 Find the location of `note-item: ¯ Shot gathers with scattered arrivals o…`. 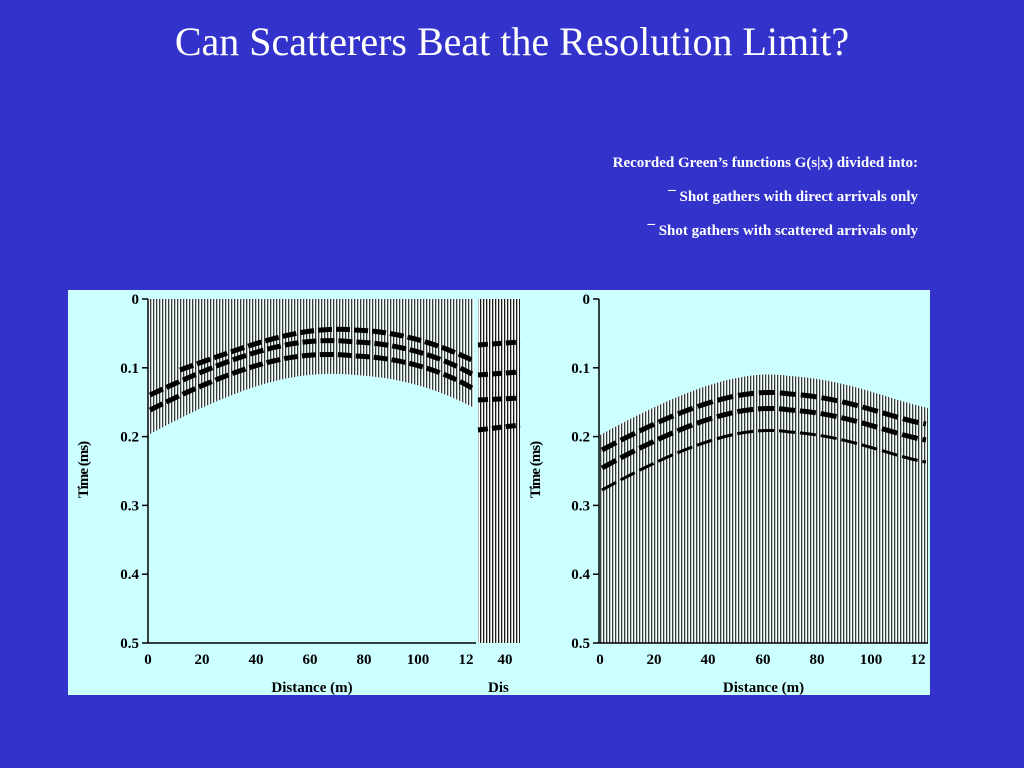

note-item: ¯ Shot gathers with scattered arrivals o… is located at coordinates (782, 231).